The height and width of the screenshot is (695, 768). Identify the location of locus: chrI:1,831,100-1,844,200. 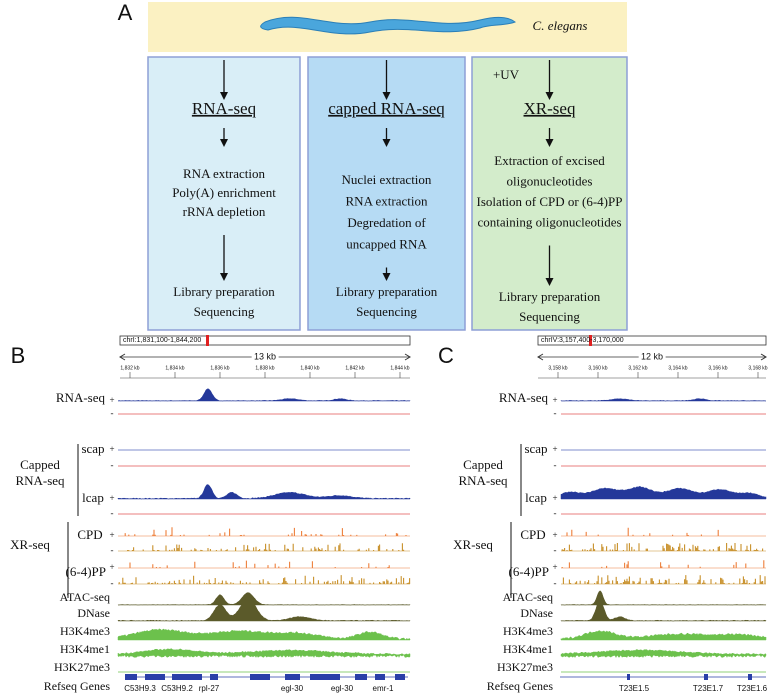
(162, 340).